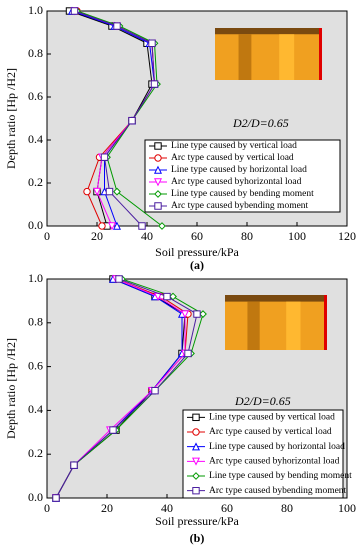 This screenshot has height=550, width=356. What do you see at coordinates (197, 265) in the screenshot?
I see `panel-label: (a)` at bounding box center [197, 265].